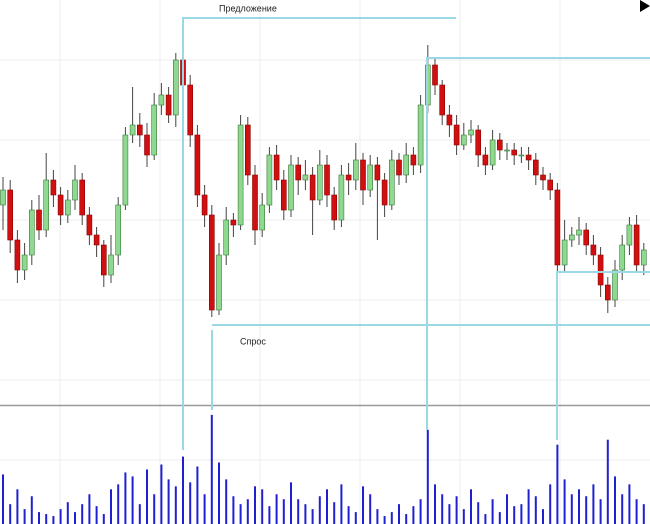 The width and height of the screenshot is (650, 524). I want to click on annotation-demand: Спрос, so click(253, 341).